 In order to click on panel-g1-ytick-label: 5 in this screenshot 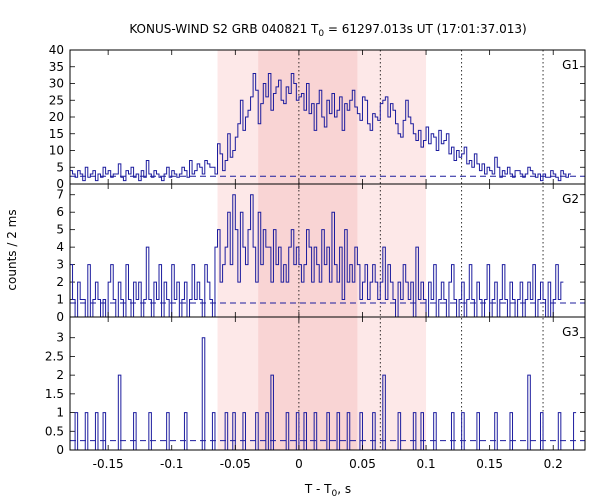, I will do `click(60, 167)`.